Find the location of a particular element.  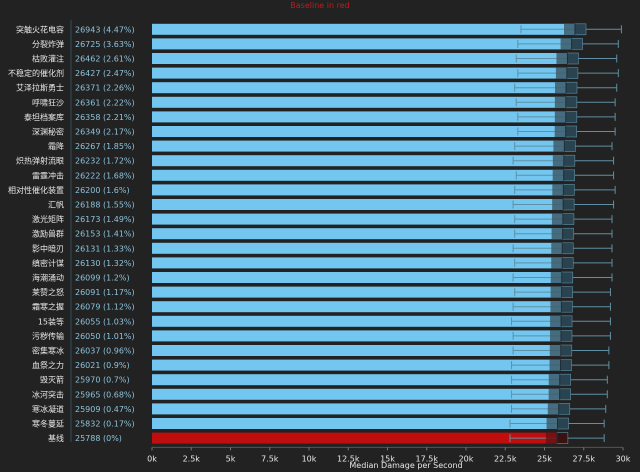

row-label: 激光矩阵 is located at coordinates (48, 219).